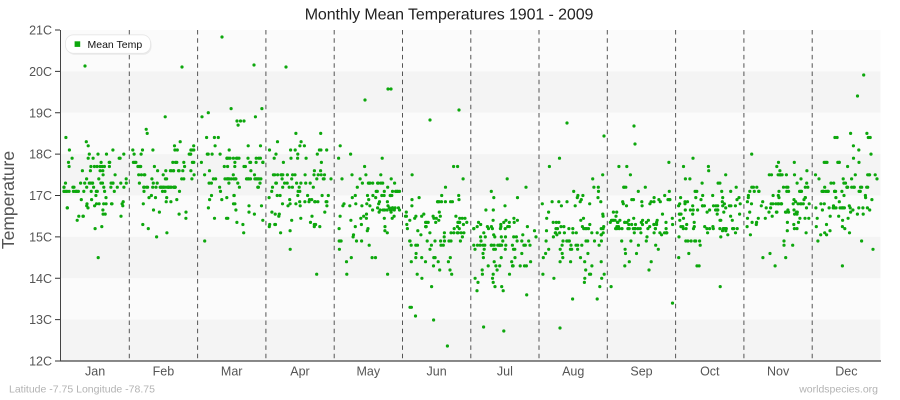 The height and width of the screenshot is (400, 900). I want to click on svg-text: 15C, so click(40, 237).